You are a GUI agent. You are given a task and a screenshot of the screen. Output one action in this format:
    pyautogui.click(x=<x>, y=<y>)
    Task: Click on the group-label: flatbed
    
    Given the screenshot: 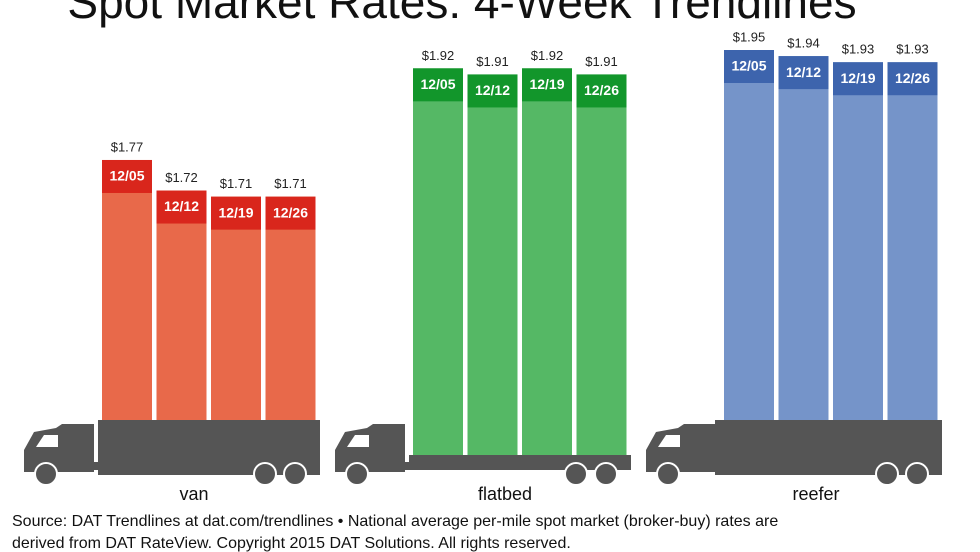 What is the action you would take?
    pyautogui.click(x=505, y=494)
    